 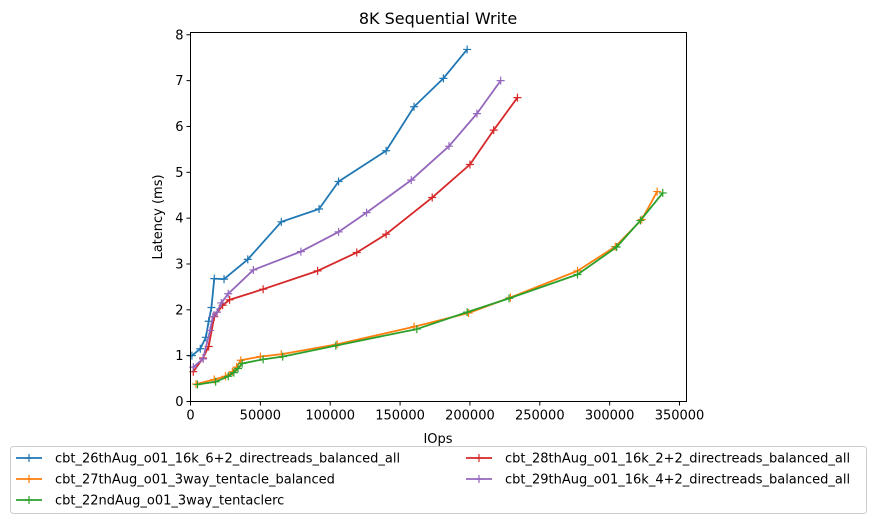 What do you see at coordinates (158, 216) in the screenshot?
I see `y-axis-label: Latency (ms)` at bounding box center [158, 216].